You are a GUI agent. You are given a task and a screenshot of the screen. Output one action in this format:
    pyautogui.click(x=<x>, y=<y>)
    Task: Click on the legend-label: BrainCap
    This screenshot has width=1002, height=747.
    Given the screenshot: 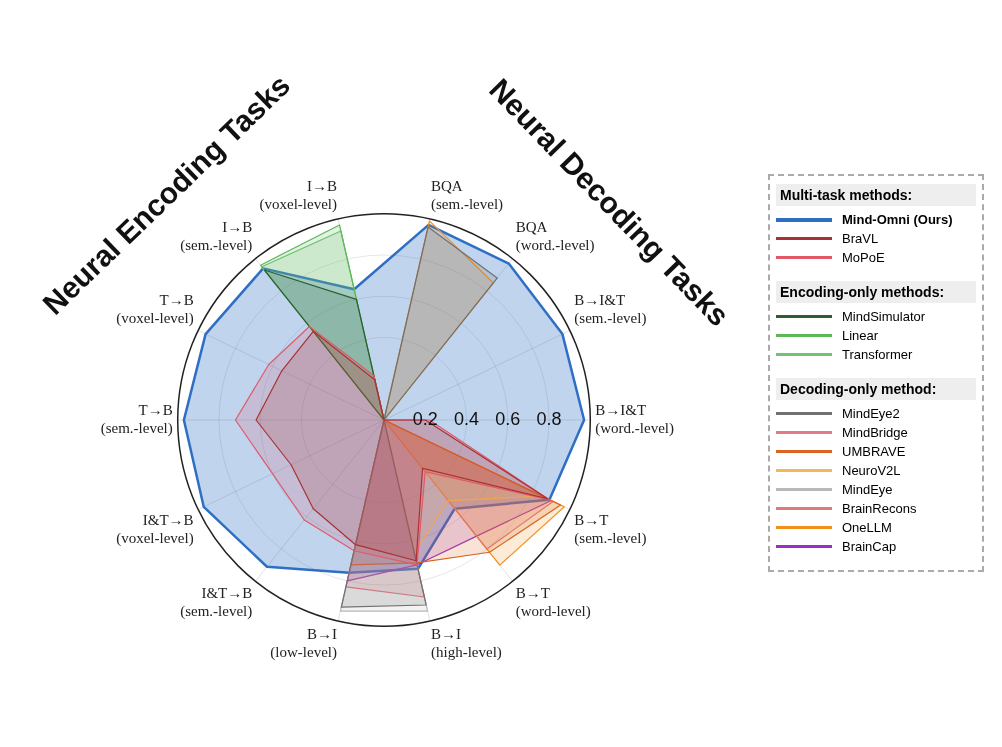 What is the action you would take?
    pyautogui.click(x=869, y=546)
    